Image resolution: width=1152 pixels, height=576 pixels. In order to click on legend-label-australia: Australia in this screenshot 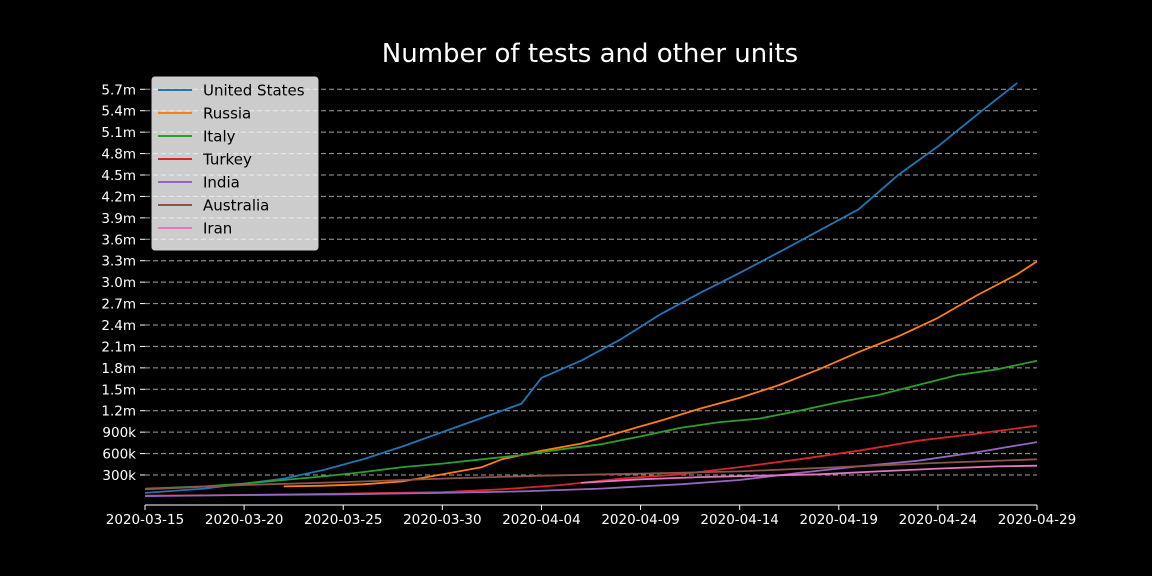, I will do `click(236, 206)`.